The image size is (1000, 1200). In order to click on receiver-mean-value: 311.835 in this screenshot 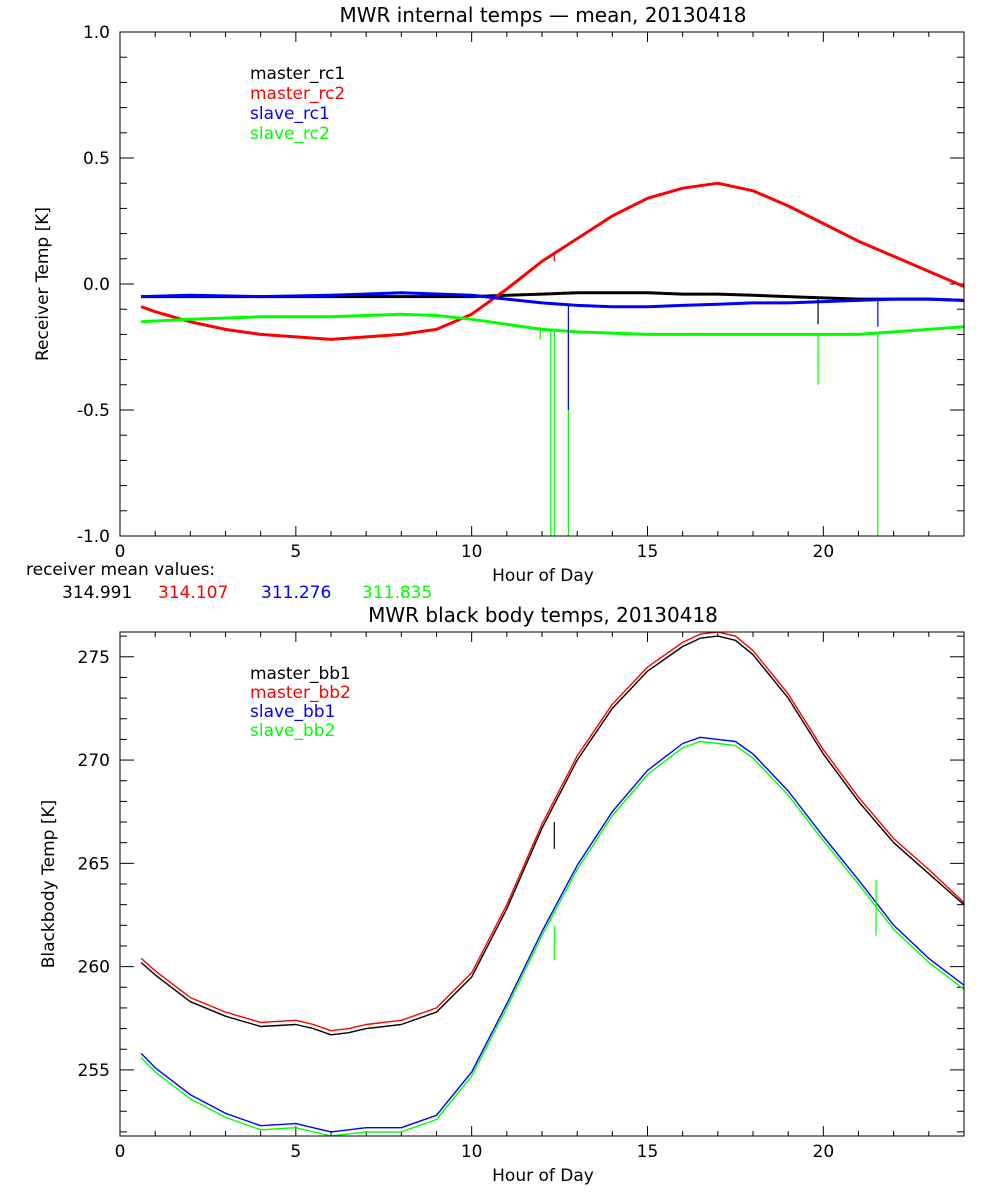, I will do `click(397, 593)`.